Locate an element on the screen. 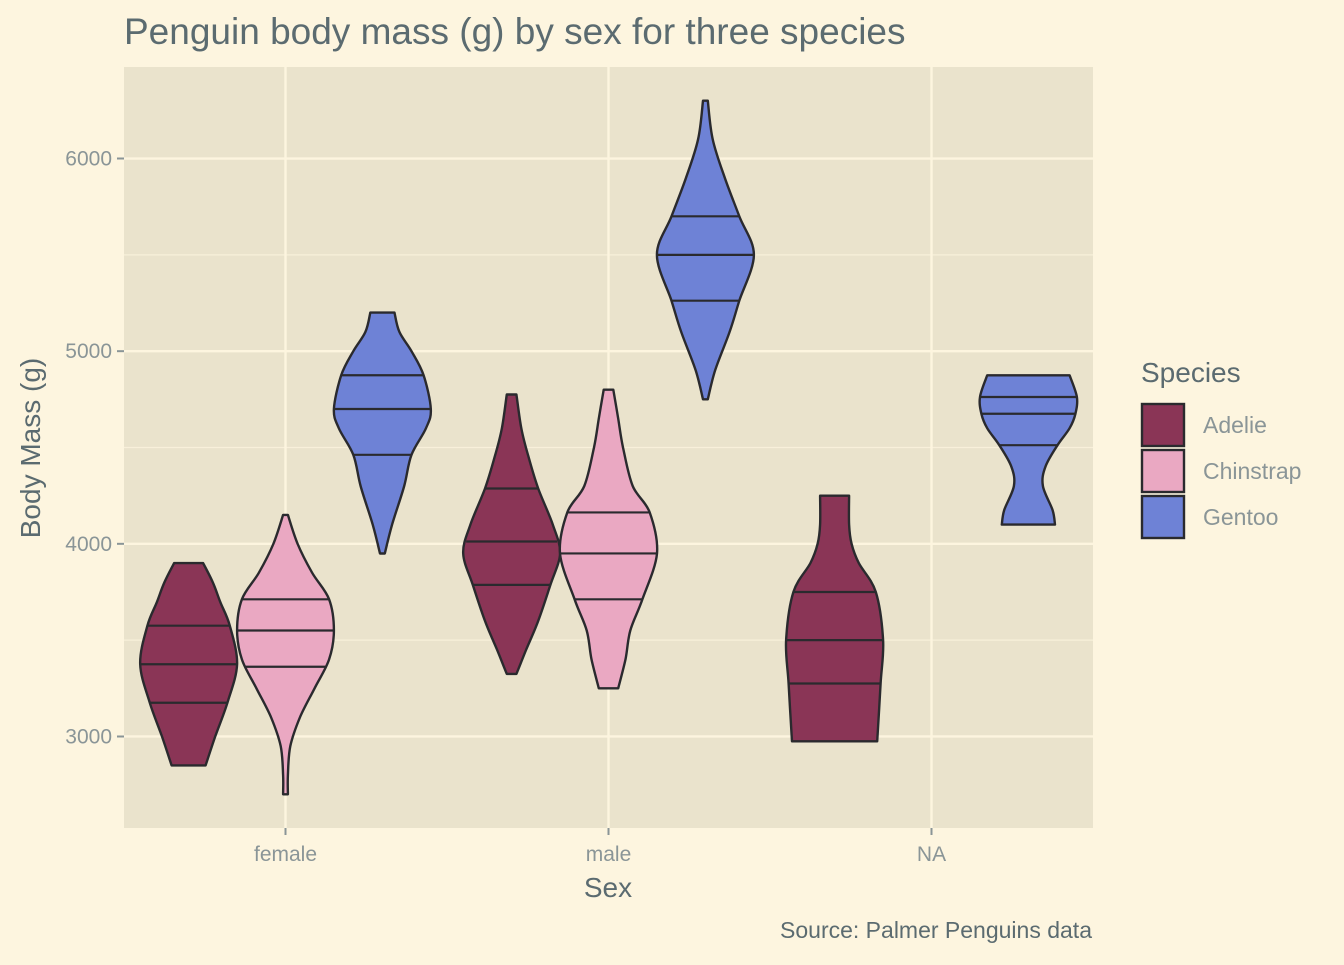  chart-caption: Source: Palmer Penguins data is located at coordinates (936, 930).